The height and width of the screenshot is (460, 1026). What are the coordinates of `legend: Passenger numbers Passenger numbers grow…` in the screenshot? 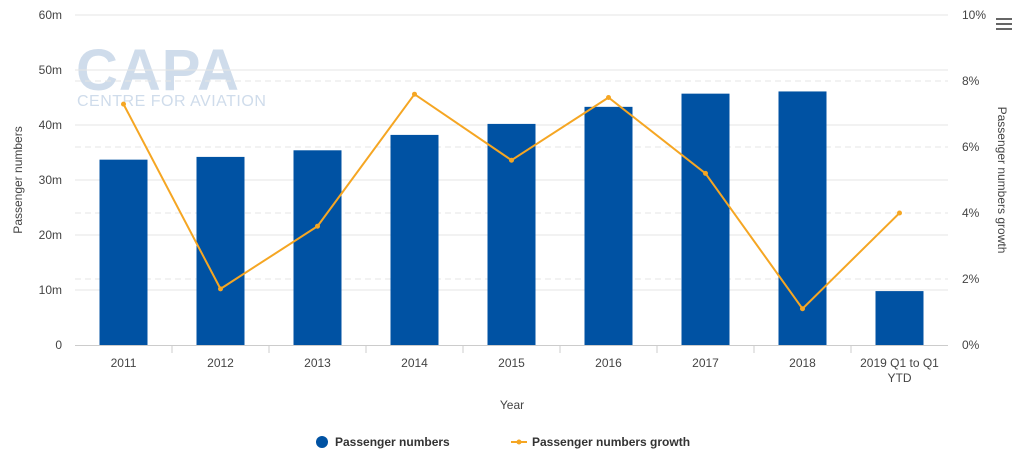 It's located at (503, 442).